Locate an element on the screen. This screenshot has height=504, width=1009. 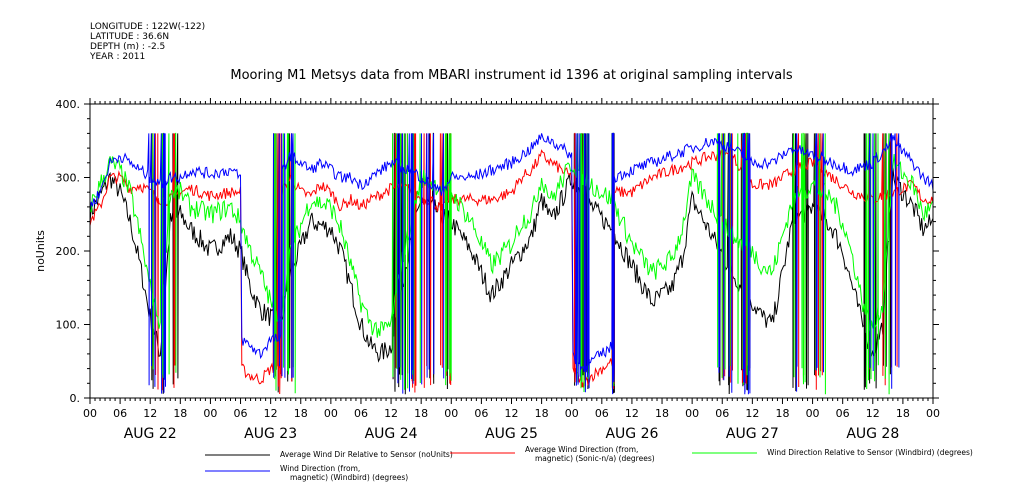
y-tick-label: 0. is located at coordinates (75, 398).